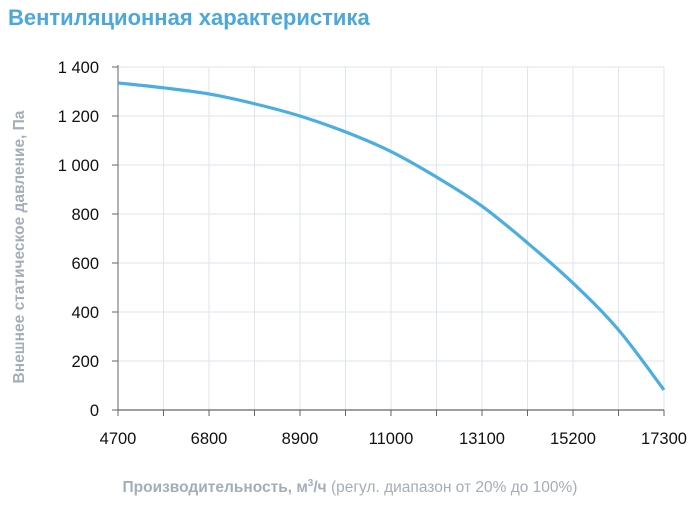 The image size is (700, 512). What do you see at coordinates (300, 439) in the screenshot?
I see `x-tick-label: 8900` at bounding box center [300, 439].